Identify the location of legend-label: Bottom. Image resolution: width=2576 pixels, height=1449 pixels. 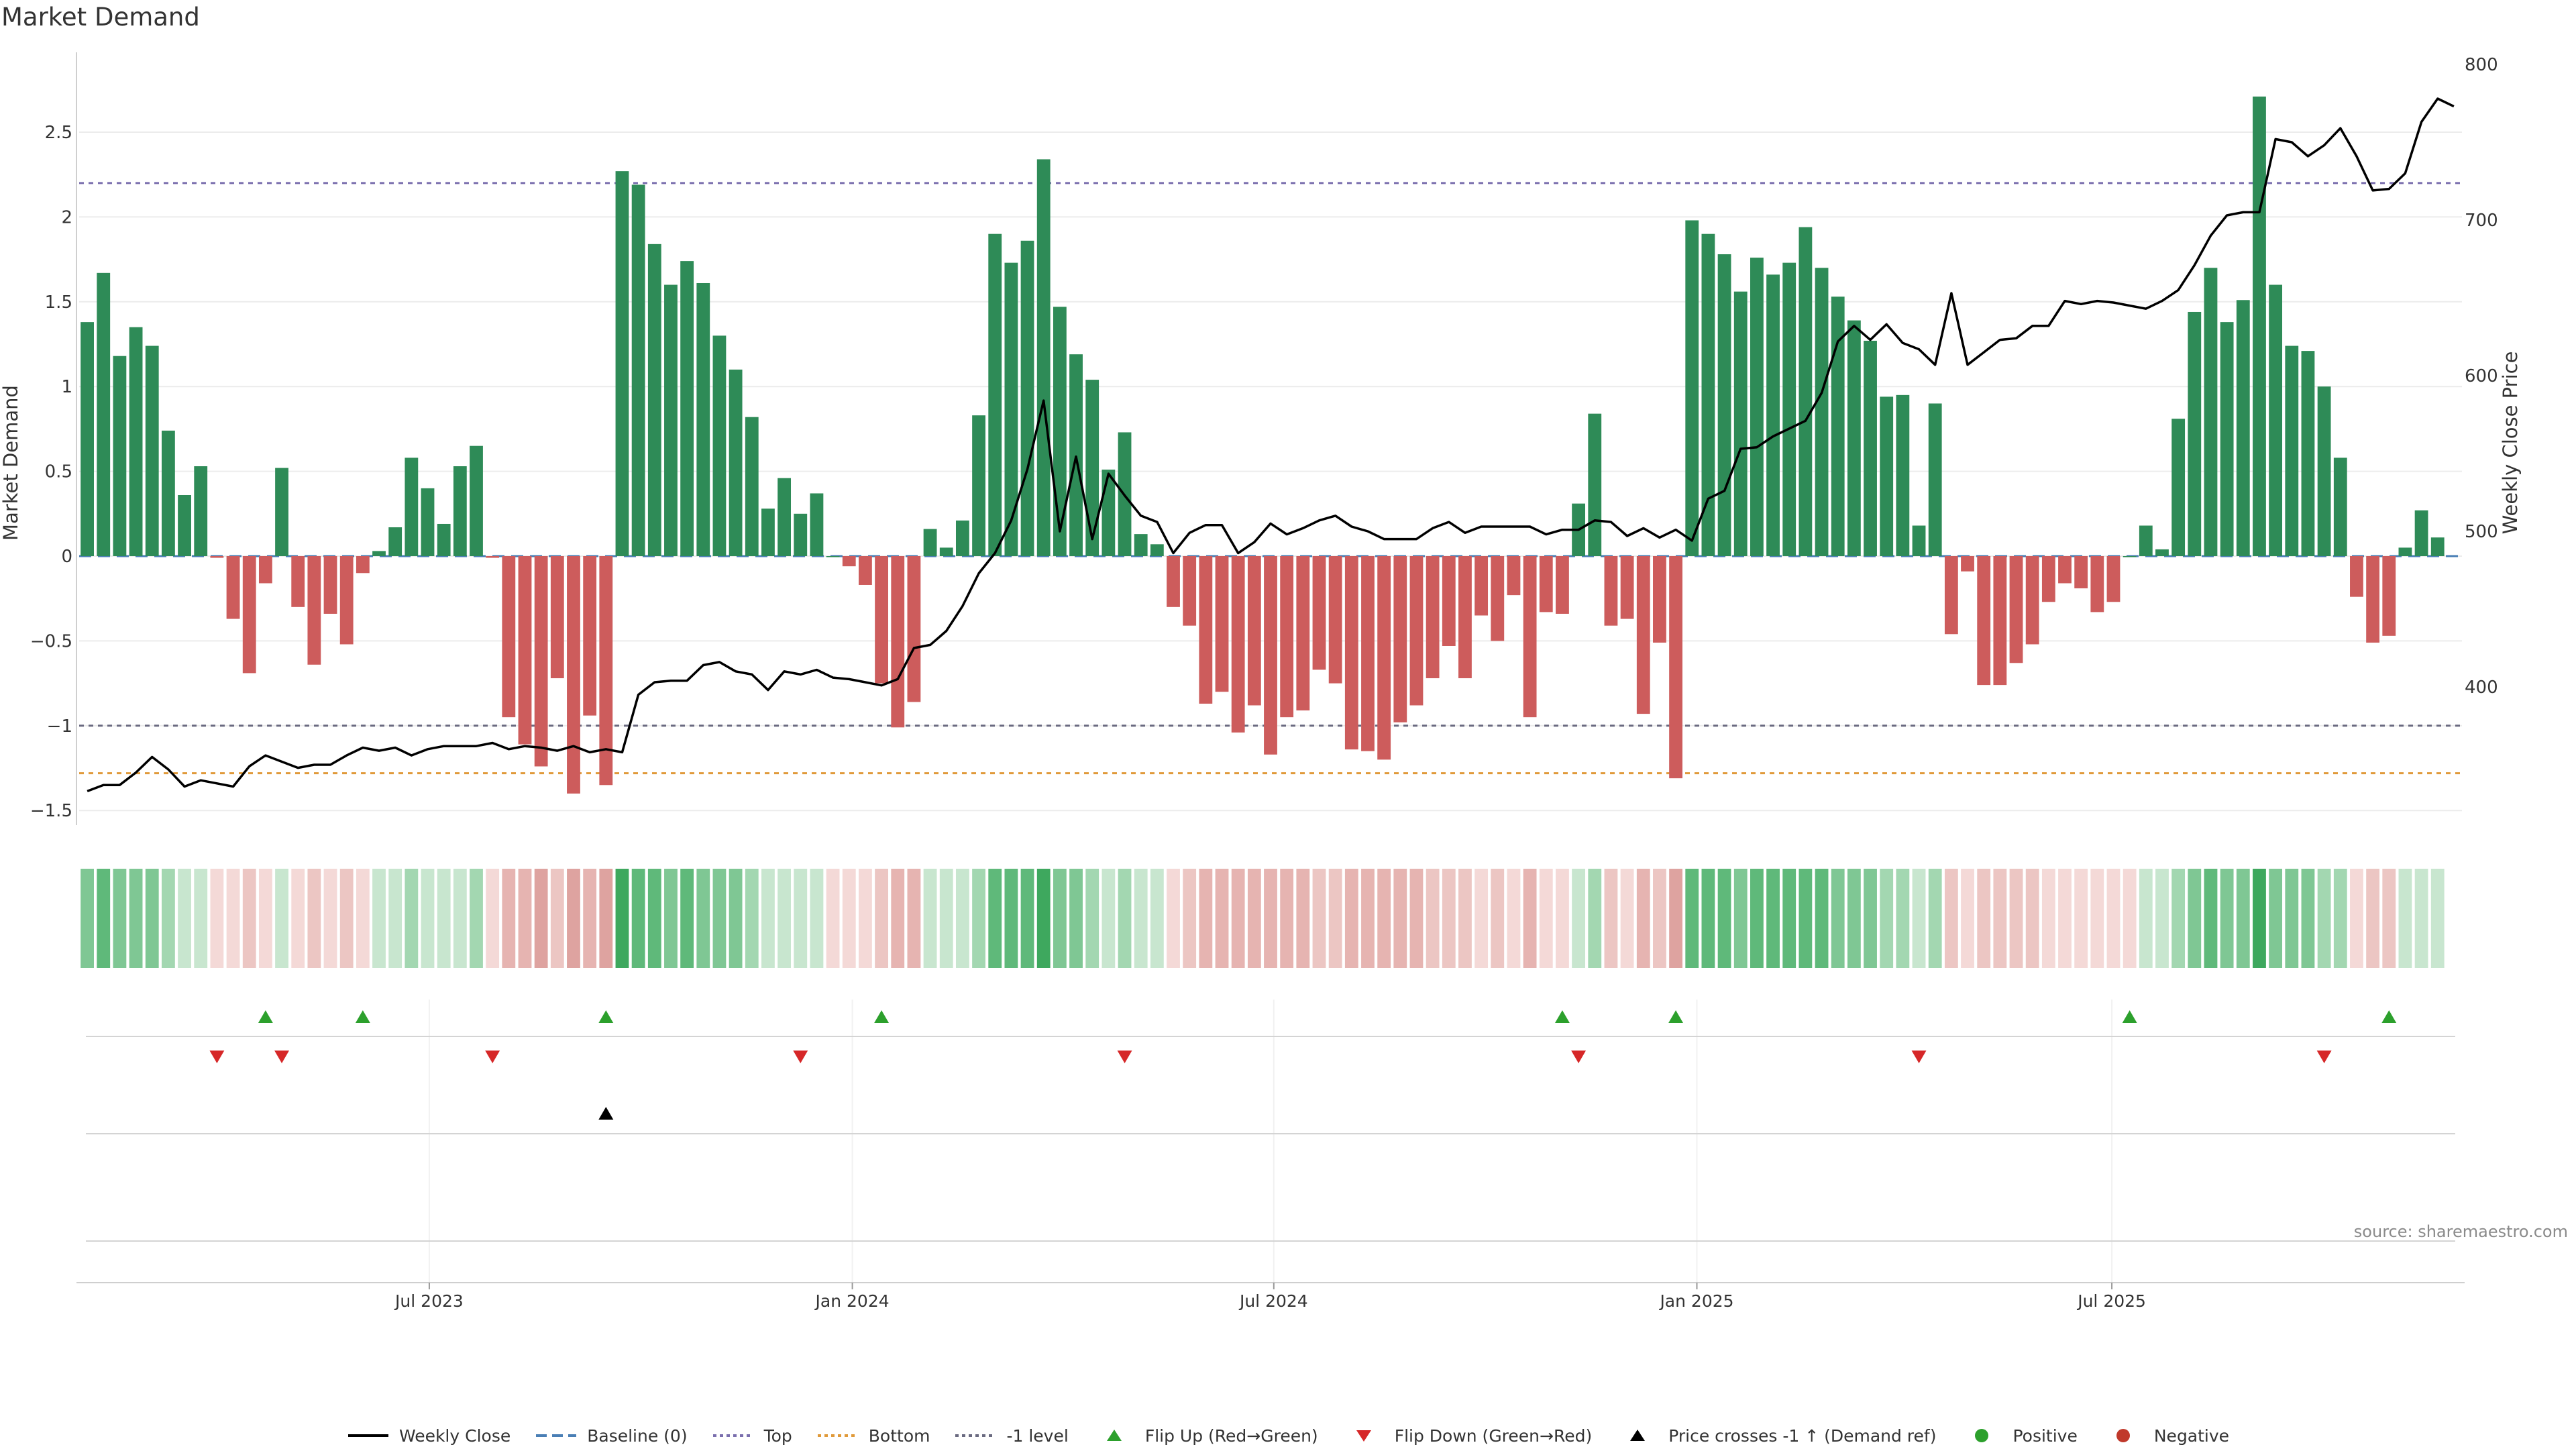
(899, 1436).